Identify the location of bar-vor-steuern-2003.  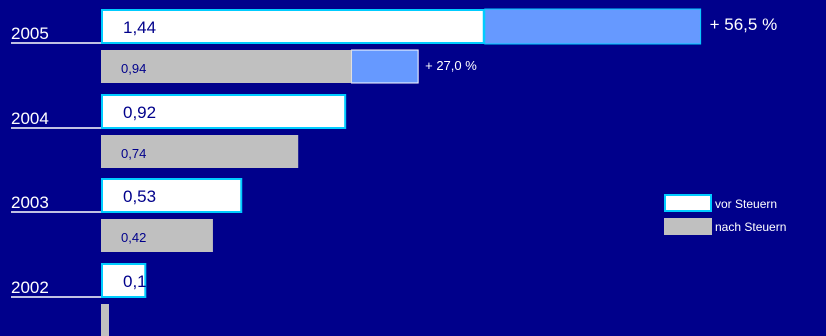
(172, 195).